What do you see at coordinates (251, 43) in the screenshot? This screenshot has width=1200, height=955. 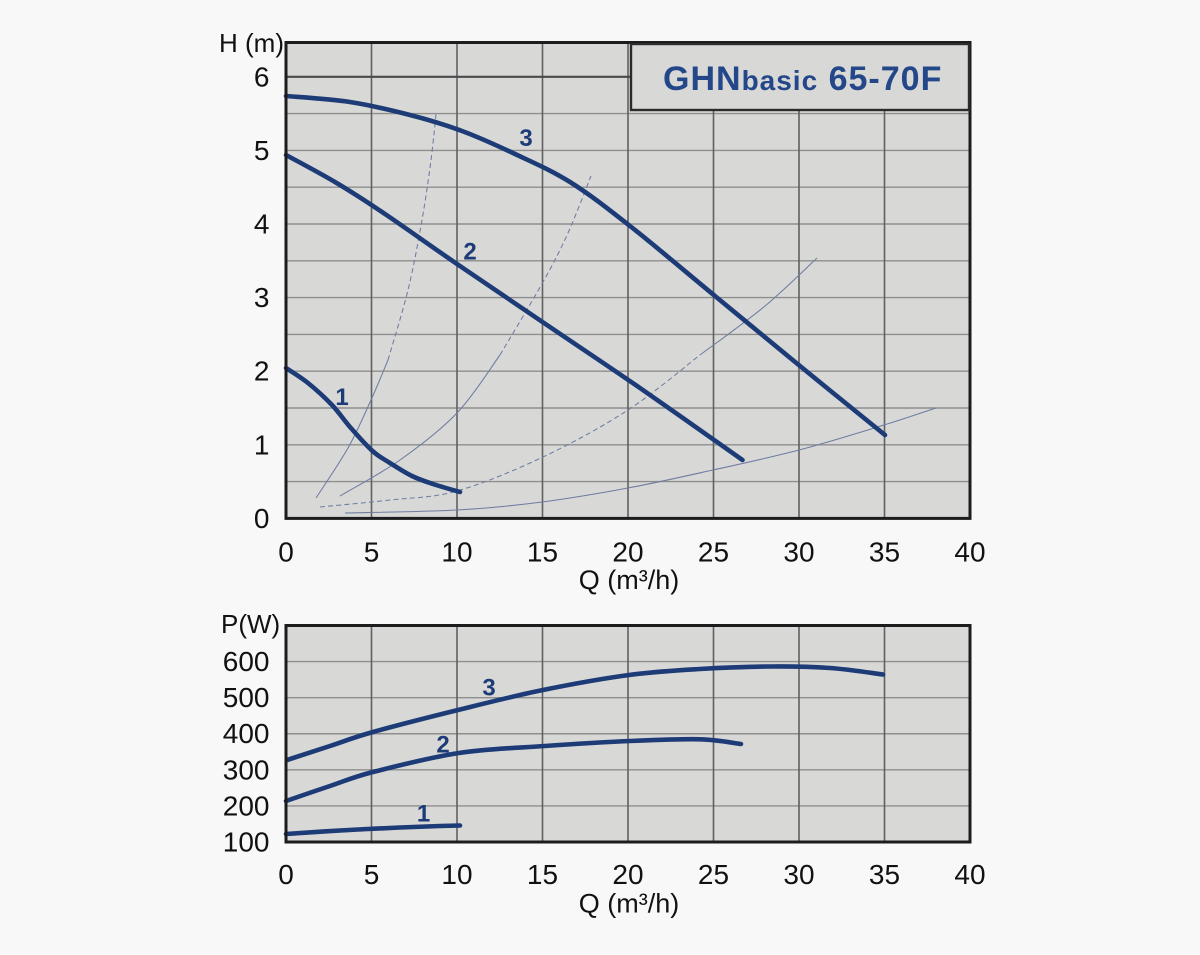 I see `svg-text: H (m)` at bounding box center [251, 43].